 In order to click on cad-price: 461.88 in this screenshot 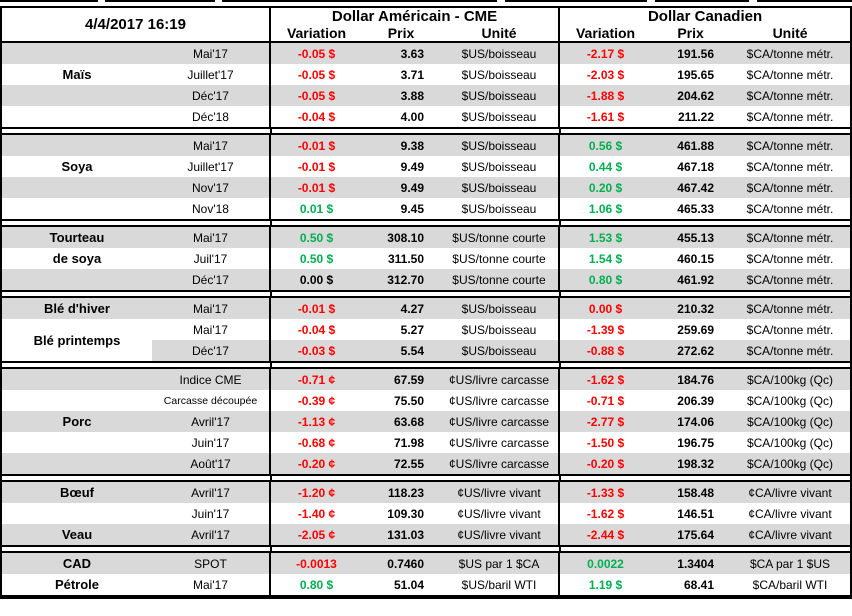, I will do `click(695, 145)`.